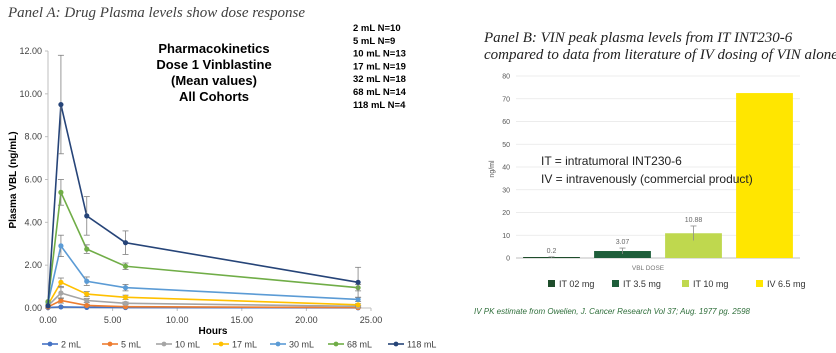 The height and width of the screenshot is (353, 836). Describe the element at coordinates (379, 105) in the screenshot. I see `cohort-count-label: 118 mL N=4` at that location.